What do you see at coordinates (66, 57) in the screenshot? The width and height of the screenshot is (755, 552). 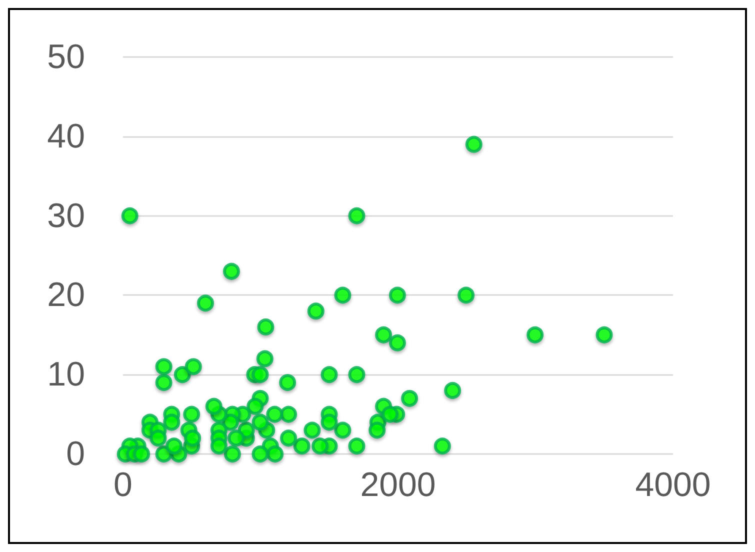 I see `y-tick-label: 50` at bounding box center [66, 57].